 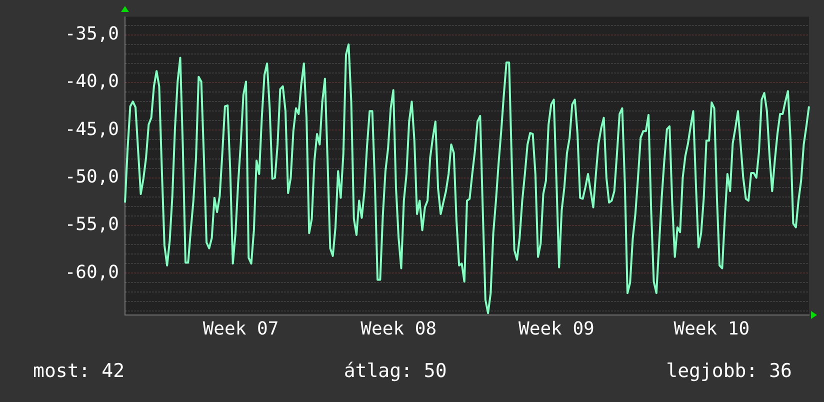 I want to click on x-tick-label: Week 09, so click(x=556, y=329).